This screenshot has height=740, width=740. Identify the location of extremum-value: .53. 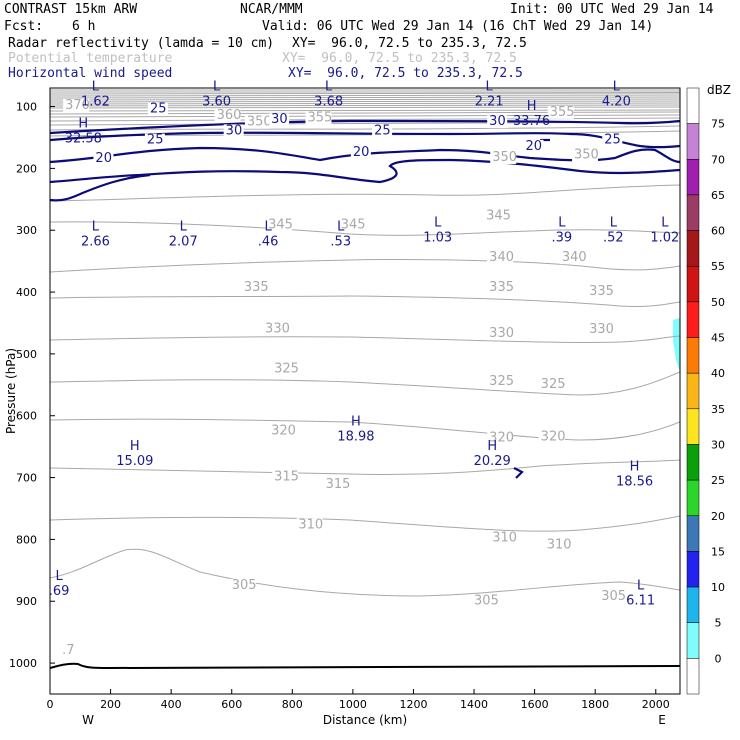
(340, 242).